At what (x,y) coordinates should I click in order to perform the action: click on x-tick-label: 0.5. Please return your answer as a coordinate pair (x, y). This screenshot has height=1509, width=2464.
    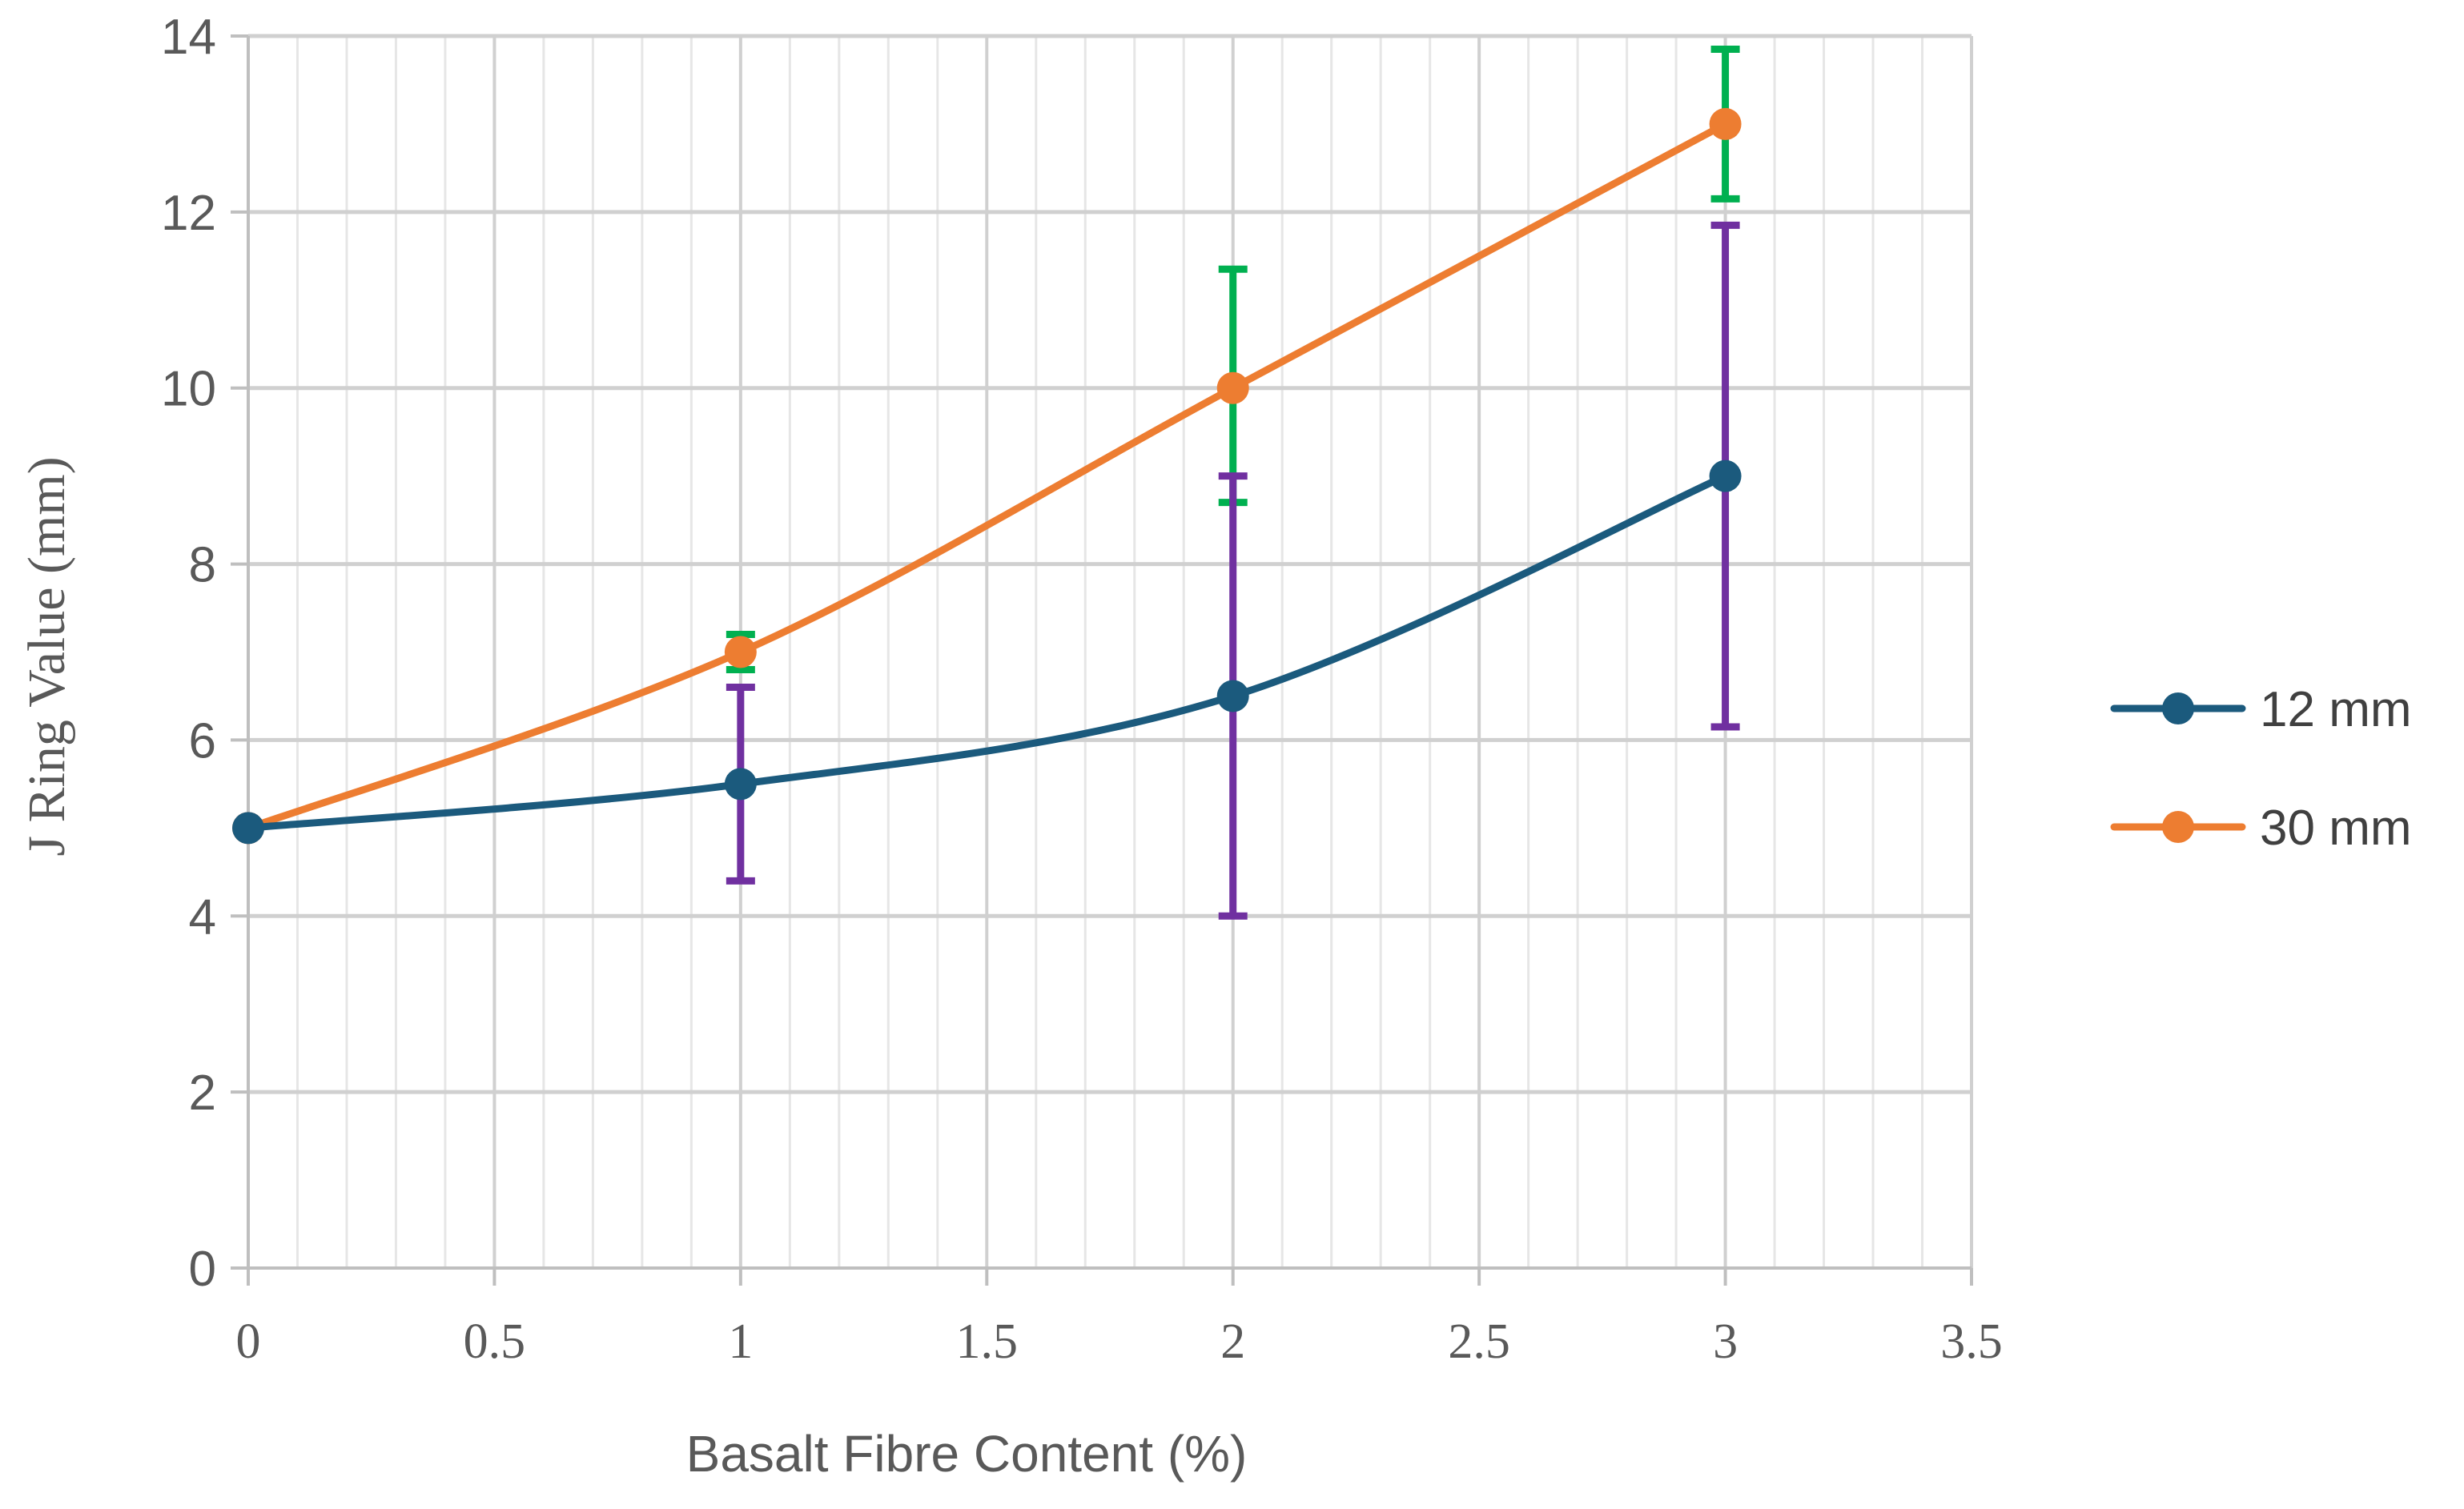
    Looking at the image, I should click on (495, 1342).